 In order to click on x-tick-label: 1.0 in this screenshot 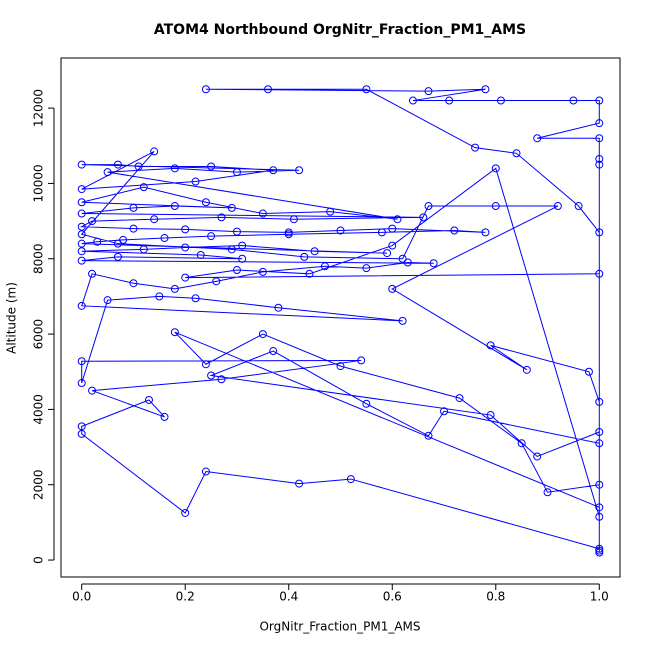, I will do `click(599, 597)`.